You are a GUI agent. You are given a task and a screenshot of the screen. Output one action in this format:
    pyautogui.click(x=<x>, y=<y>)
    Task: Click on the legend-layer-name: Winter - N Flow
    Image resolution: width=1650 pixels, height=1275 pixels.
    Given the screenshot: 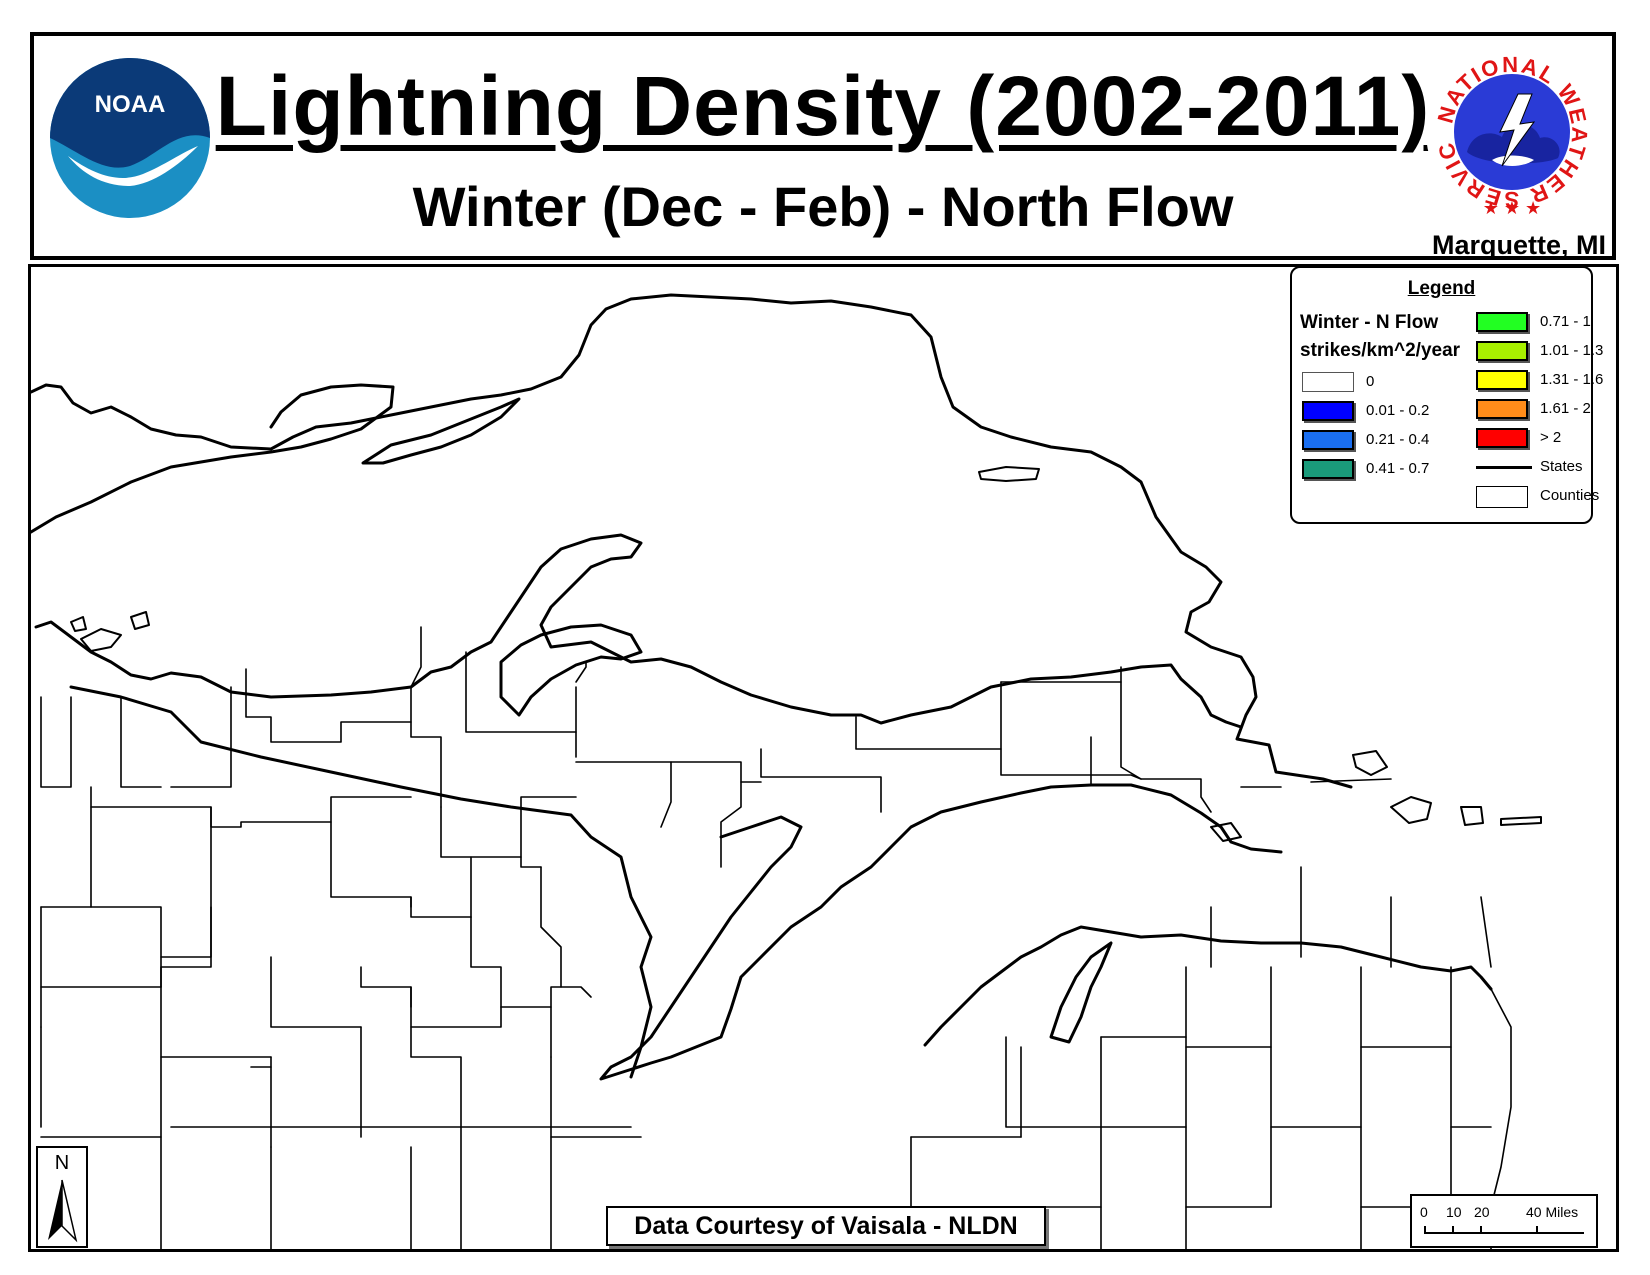 What is the action you would take?
    pyautogui.click(x=1369, y=322)
    